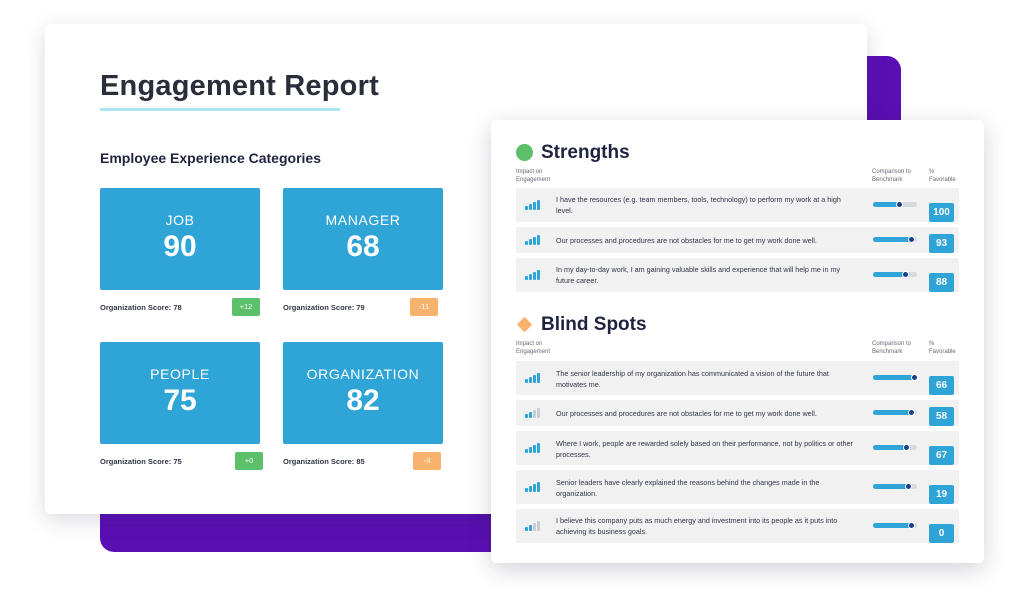 The width and height of the screenshot is (1024, 612). Describe the element at coordinates (941, 243) in the screenshot. I see `favorable-badge: 93` at that location.